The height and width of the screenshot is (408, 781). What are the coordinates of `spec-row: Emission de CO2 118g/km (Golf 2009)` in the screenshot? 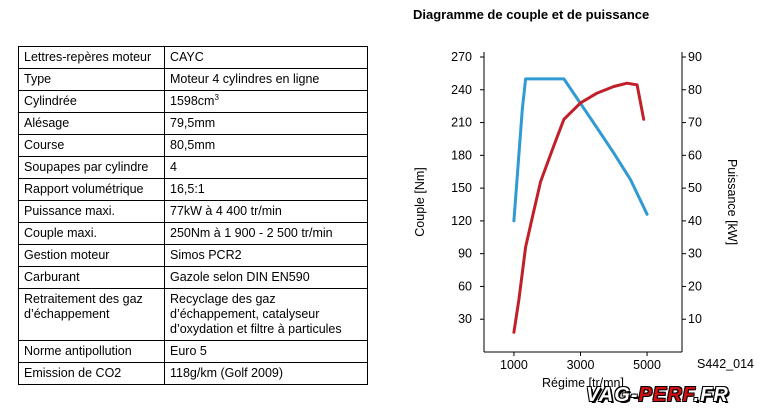 It's located at (193, 373).